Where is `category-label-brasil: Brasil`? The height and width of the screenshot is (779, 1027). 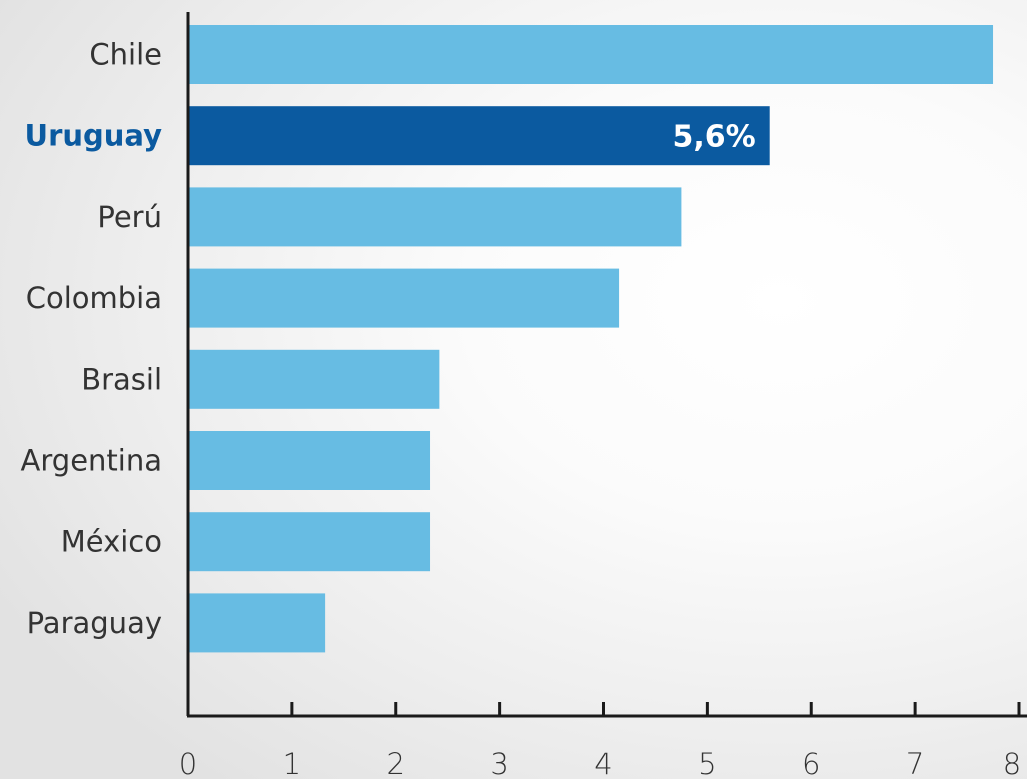
category-label-brasil: Brasil is located at coordinates (121, 379).